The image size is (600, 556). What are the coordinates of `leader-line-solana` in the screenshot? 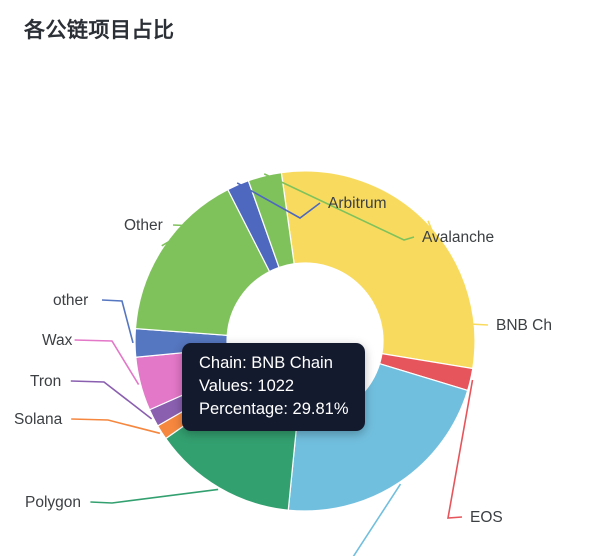 It's located at (116, 426).